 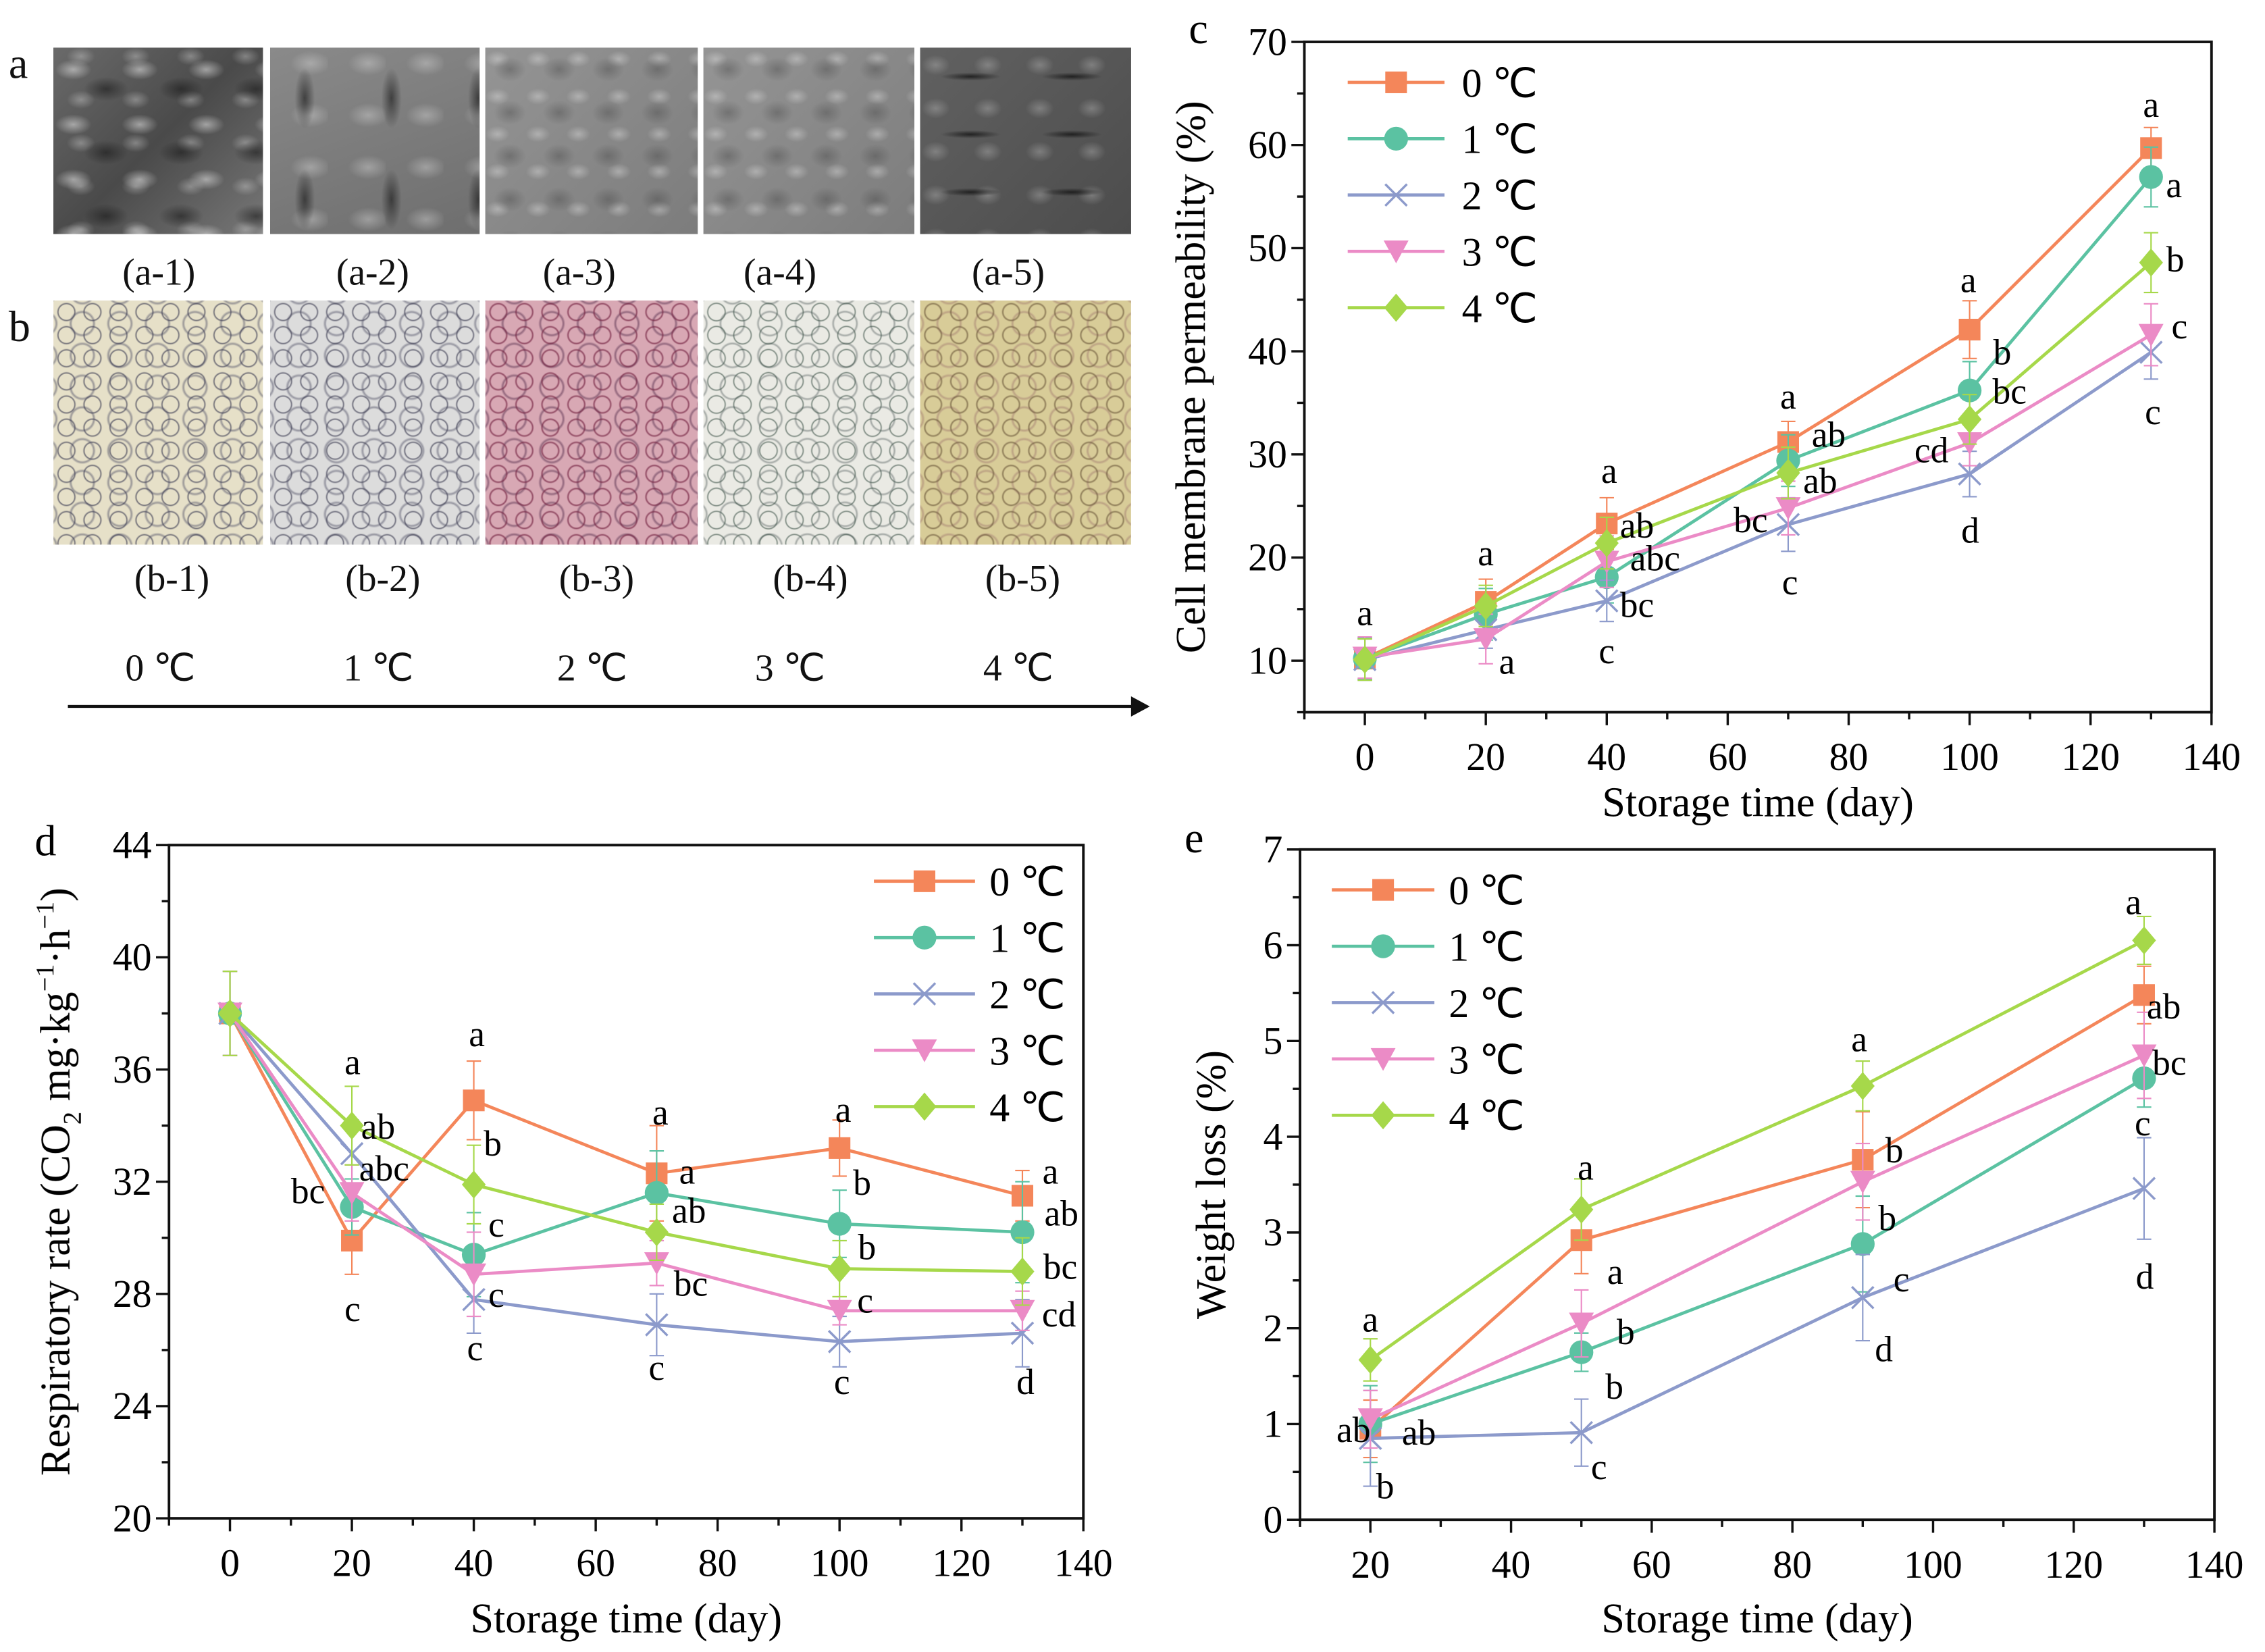 What do you see at coordinates (596, 578) in the screenshot?
I see `caption-b-3: (b-3)` at bounding box center [596, 578].